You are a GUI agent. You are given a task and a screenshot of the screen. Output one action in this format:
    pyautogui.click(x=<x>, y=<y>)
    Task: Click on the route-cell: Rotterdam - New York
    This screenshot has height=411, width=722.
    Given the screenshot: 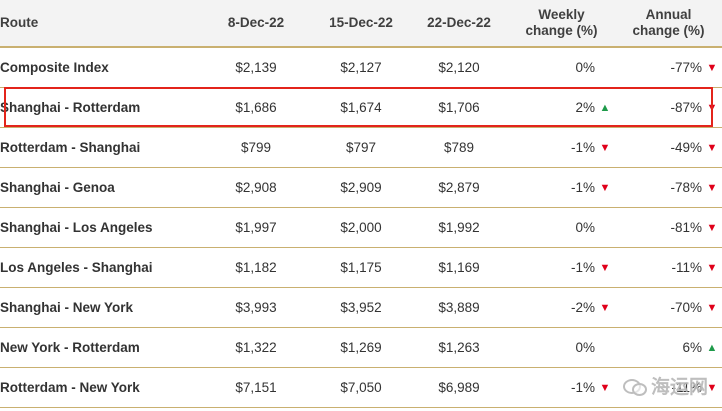 What is the action you would take?
    pyautogui.click(x=100, y=387)
    